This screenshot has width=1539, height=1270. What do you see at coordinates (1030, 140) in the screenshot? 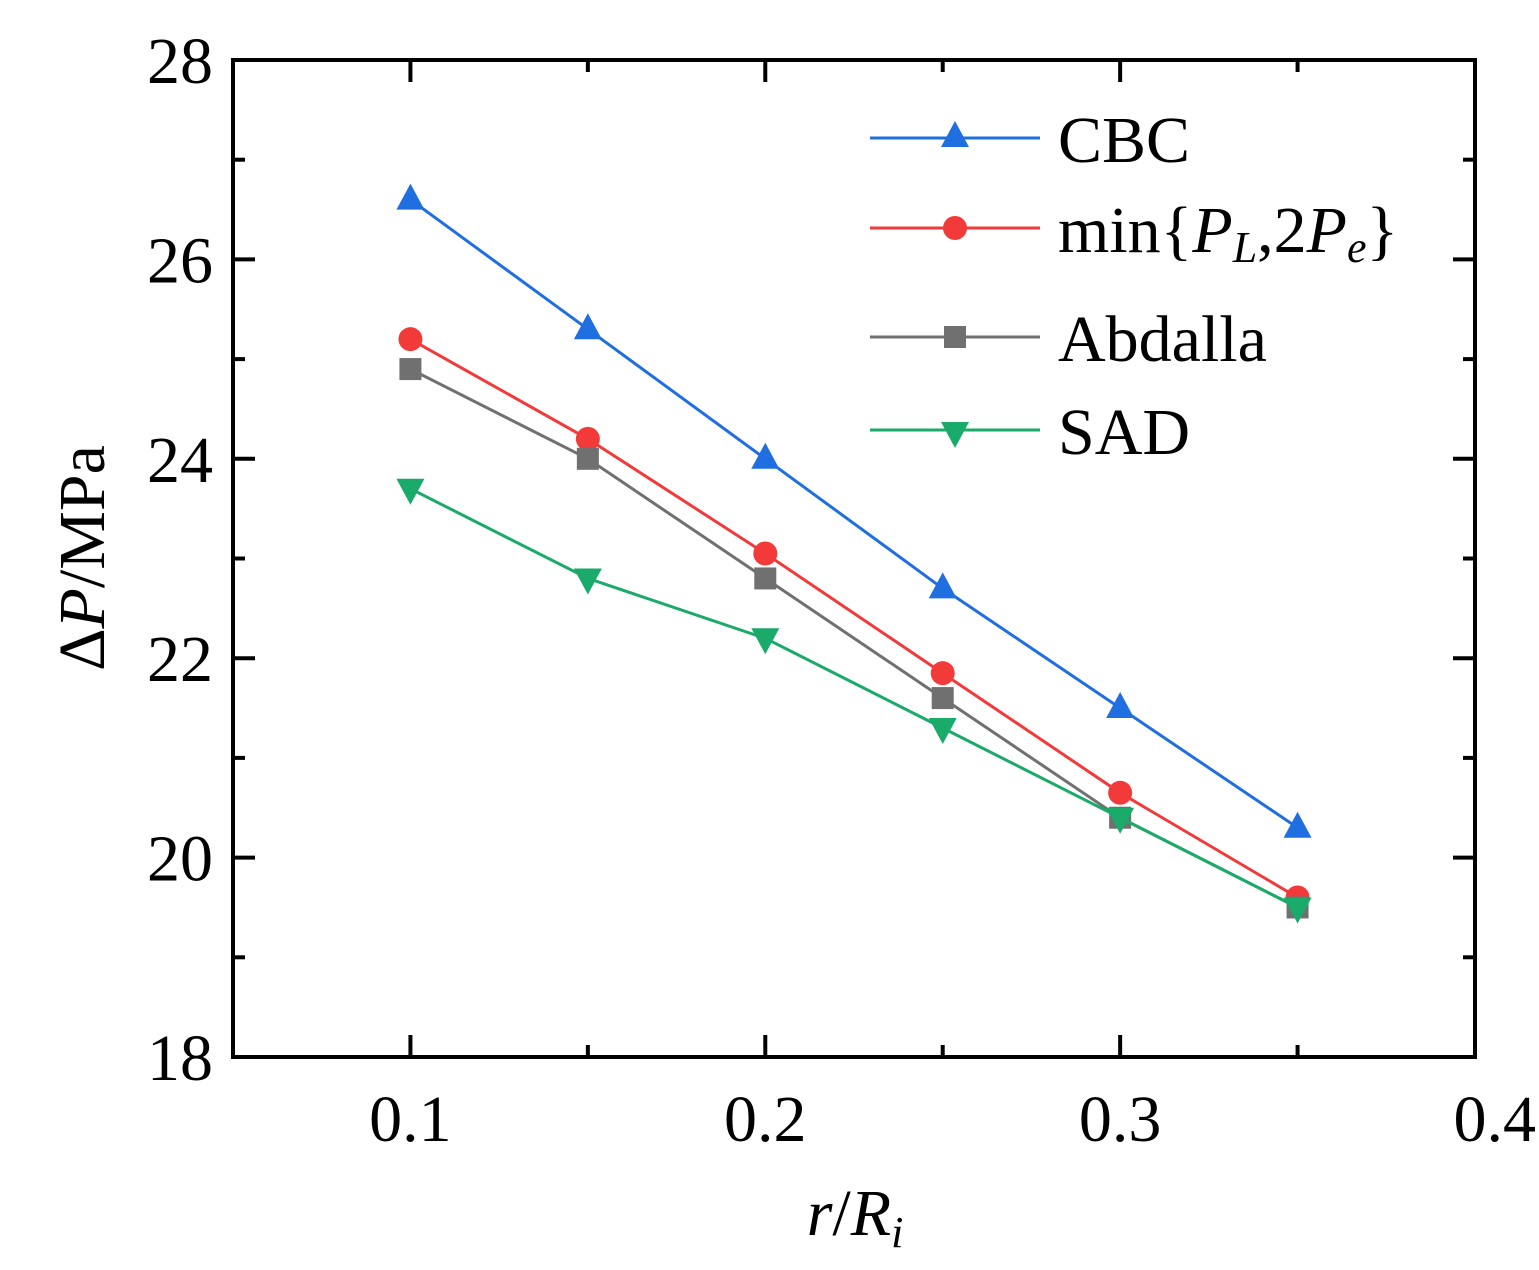
I see `legend-entry-cbc: CBC` at bounding box center [1030, 140].